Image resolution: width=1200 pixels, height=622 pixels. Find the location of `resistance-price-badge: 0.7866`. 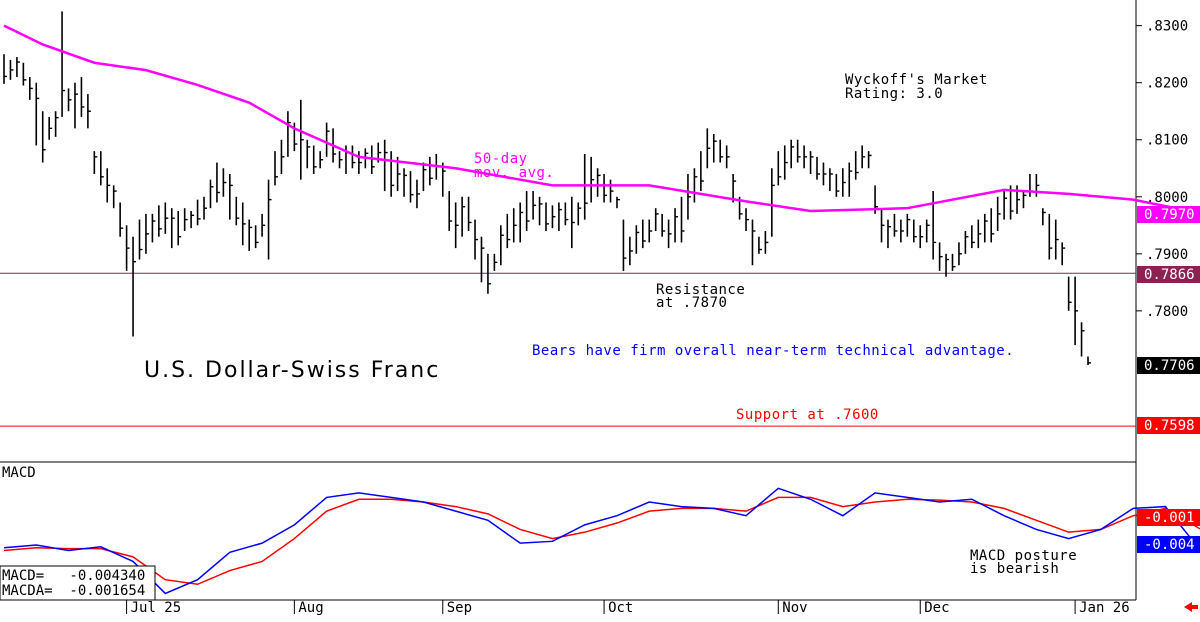

resistance-price-badge: 0.7866 is located at coordinates (1168, 274).